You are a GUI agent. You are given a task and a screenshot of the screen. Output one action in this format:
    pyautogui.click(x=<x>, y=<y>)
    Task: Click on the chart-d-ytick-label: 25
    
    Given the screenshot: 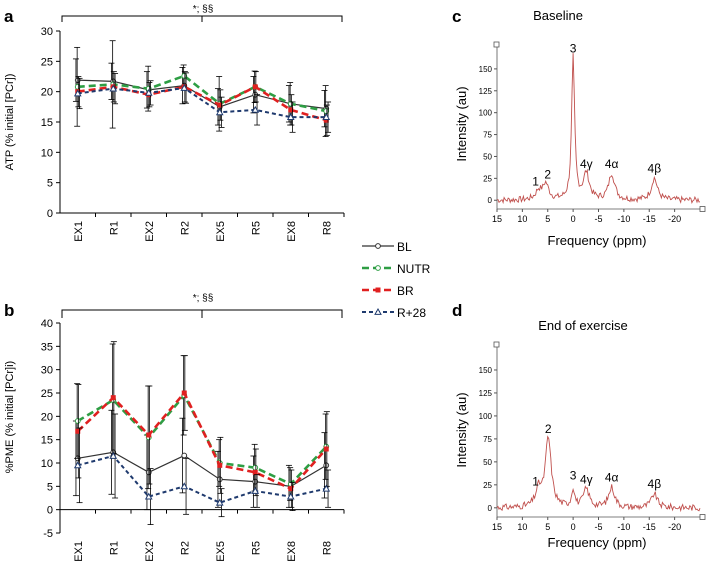 What is the action you would take?
    pyautogui.click(x=487, y=485)
    